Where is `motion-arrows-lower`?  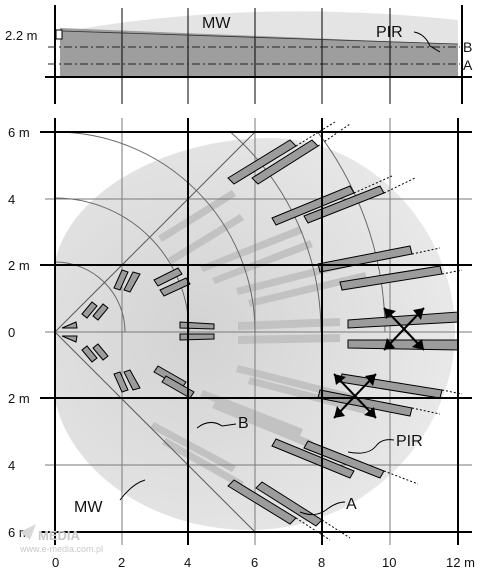 motion-arrows-lower is located at coordinates (355, 396).